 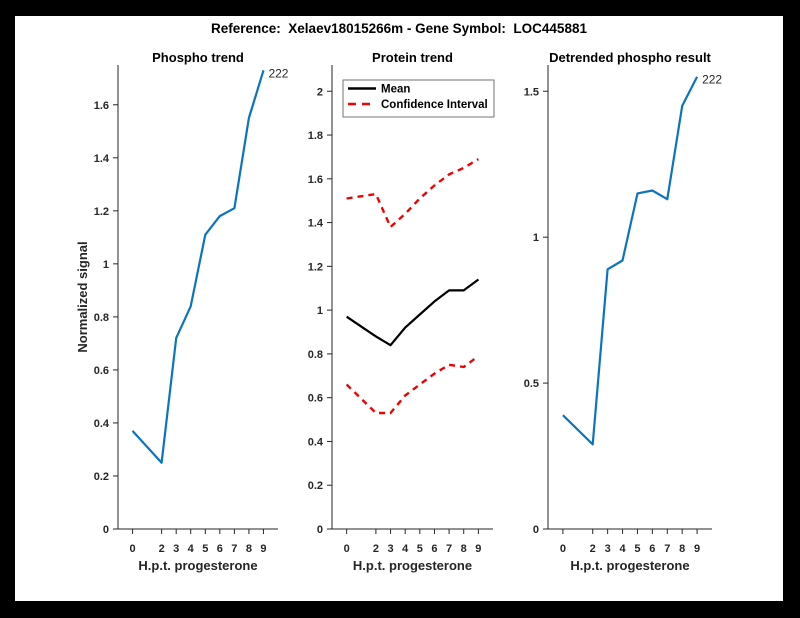 What do you see at coordinates (630, 261) in the screenshot?
I see `detrended-signal-line` at bounding box center [630, 261].